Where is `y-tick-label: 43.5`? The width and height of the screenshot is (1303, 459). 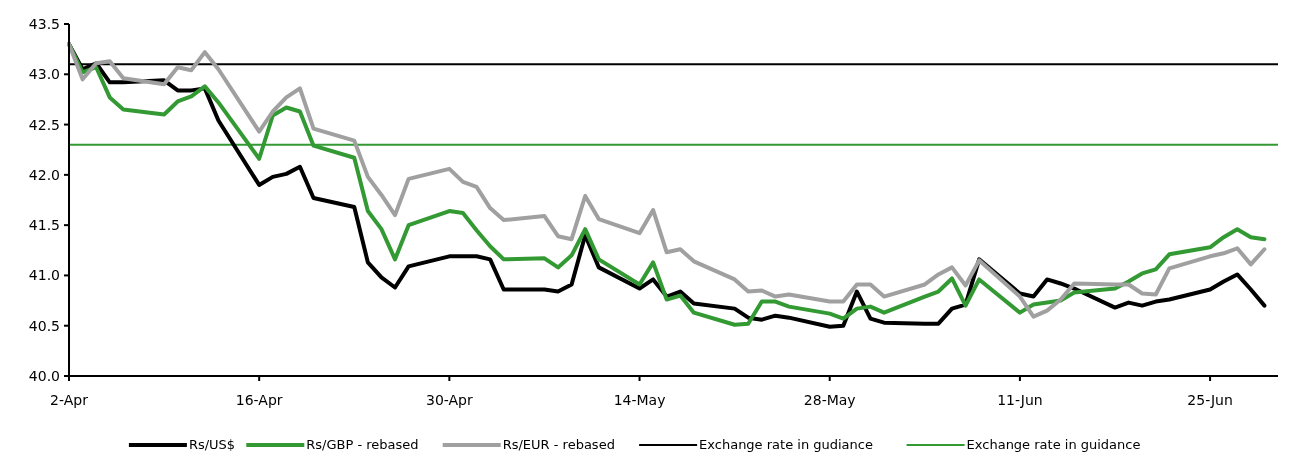
y-tick-label: 43.5 is located at coordinates (44, 24).